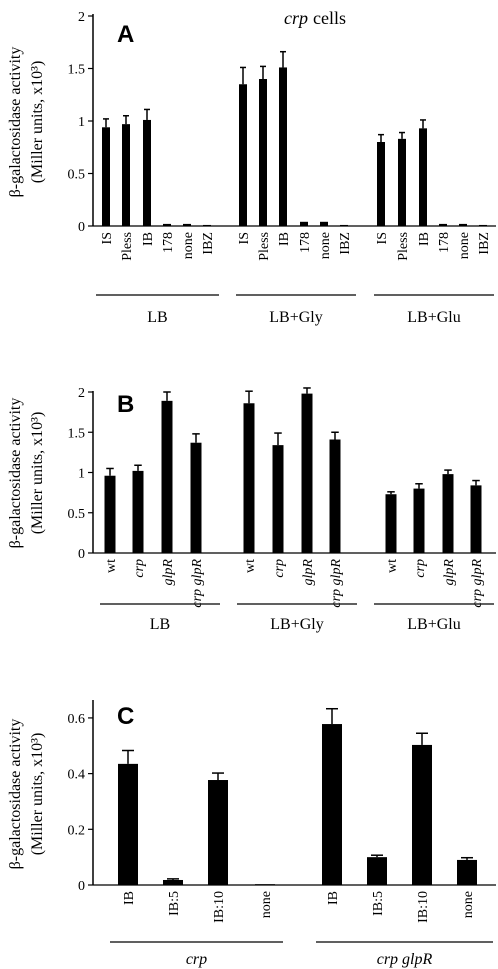 This screenshot has width=498, height=969. I want to click on category-label: IB:10, so click(423, 907).